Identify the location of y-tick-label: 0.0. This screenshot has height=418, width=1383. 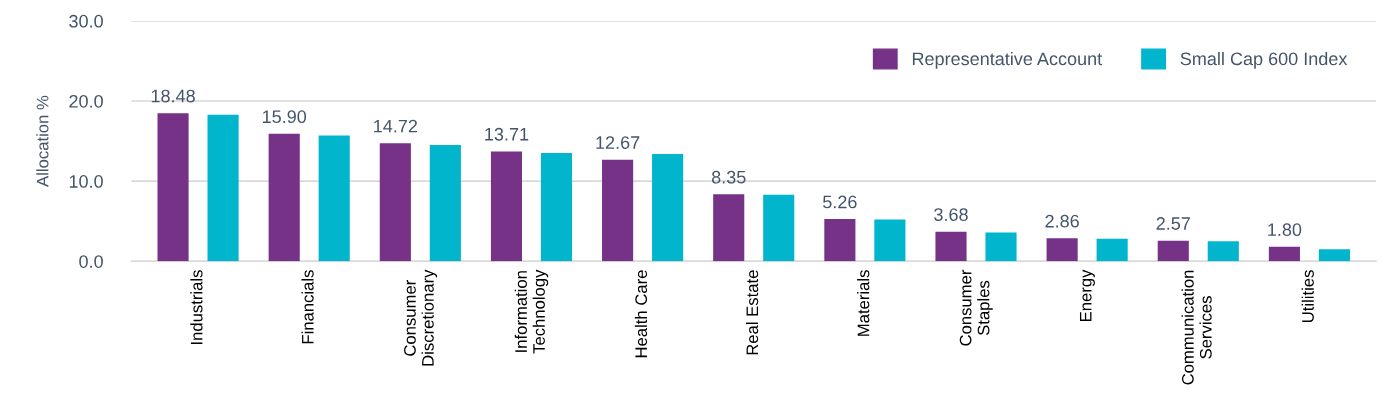
(91, 261).